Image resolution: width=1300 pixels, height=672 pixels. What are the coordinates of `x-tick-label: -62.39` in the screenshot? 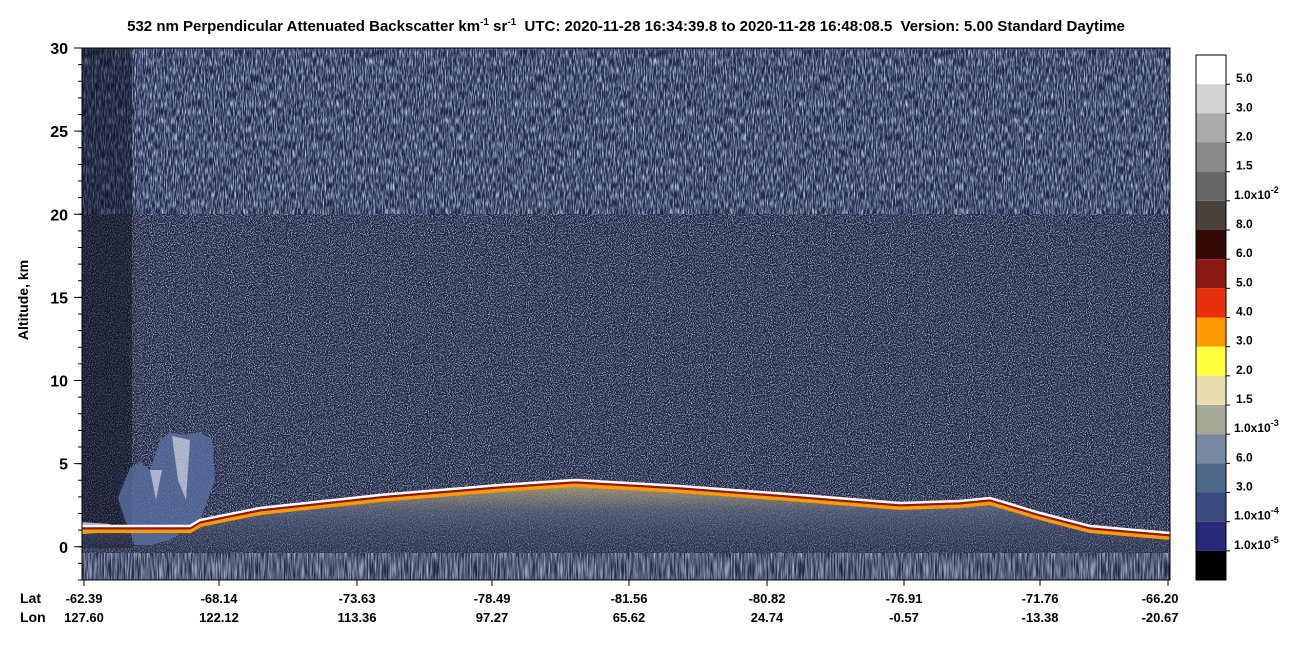 It's located at (84, 598).